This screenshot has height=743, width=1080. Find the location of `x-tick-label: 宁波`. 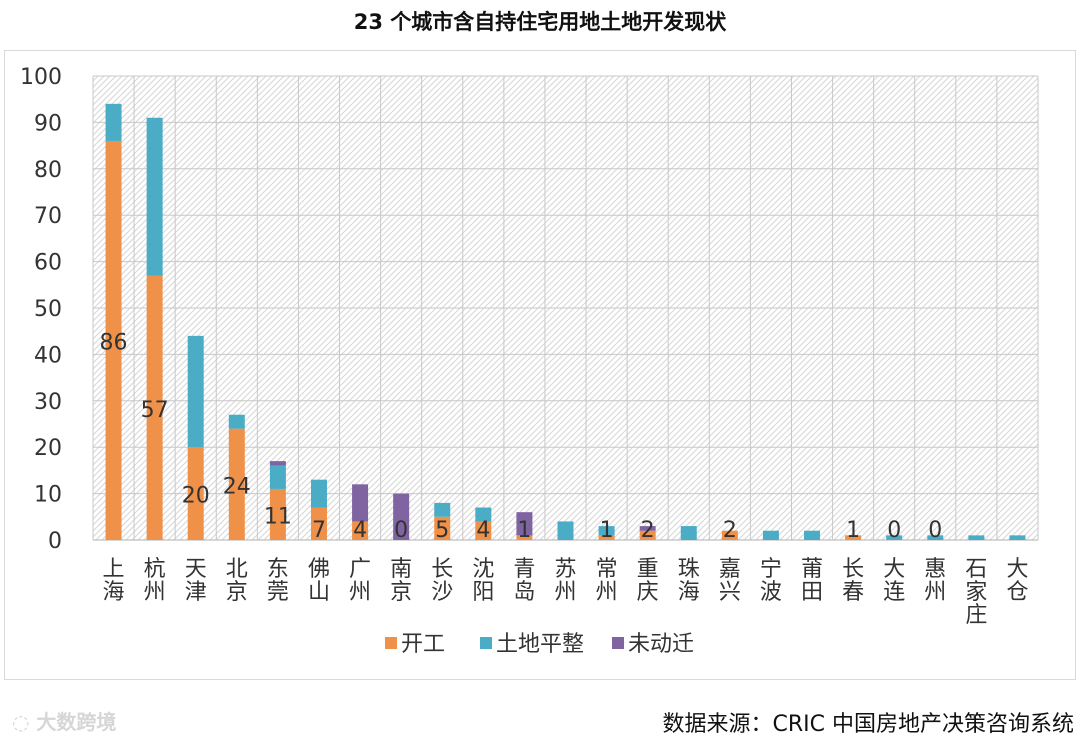

x-tick-label: 宁波 is located at coordinates (771, 581).